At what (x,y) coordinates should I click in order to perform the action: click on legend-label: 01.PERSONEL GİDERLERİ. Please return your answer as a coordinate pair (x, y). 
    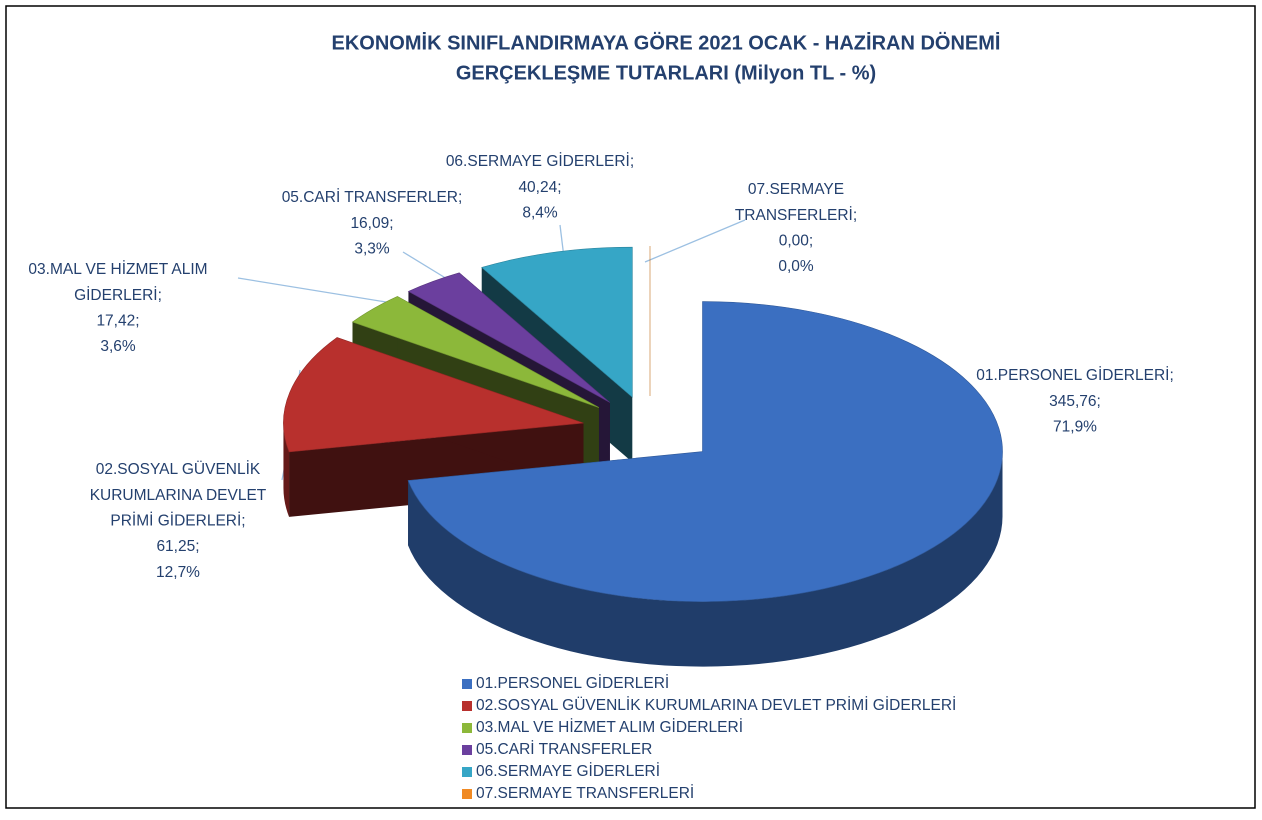
    Looking at the image, I should click on (572, 683).